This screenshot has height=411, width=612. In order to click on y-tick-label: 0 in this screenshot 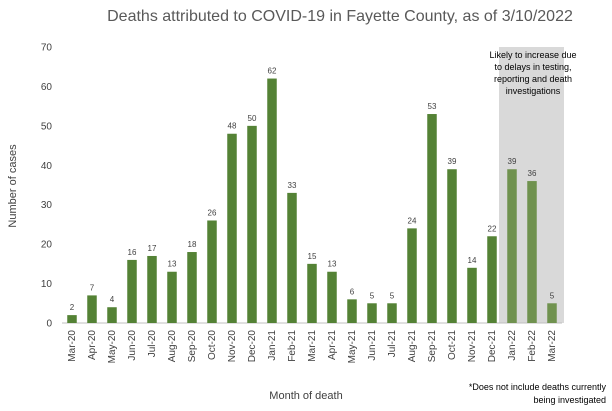, I will do `click(49, 324)`.